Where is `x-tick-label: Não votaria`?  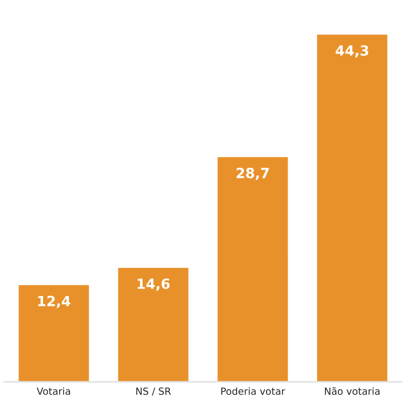
x-tick-label: Não votaria is located at coordinates (352, 391).